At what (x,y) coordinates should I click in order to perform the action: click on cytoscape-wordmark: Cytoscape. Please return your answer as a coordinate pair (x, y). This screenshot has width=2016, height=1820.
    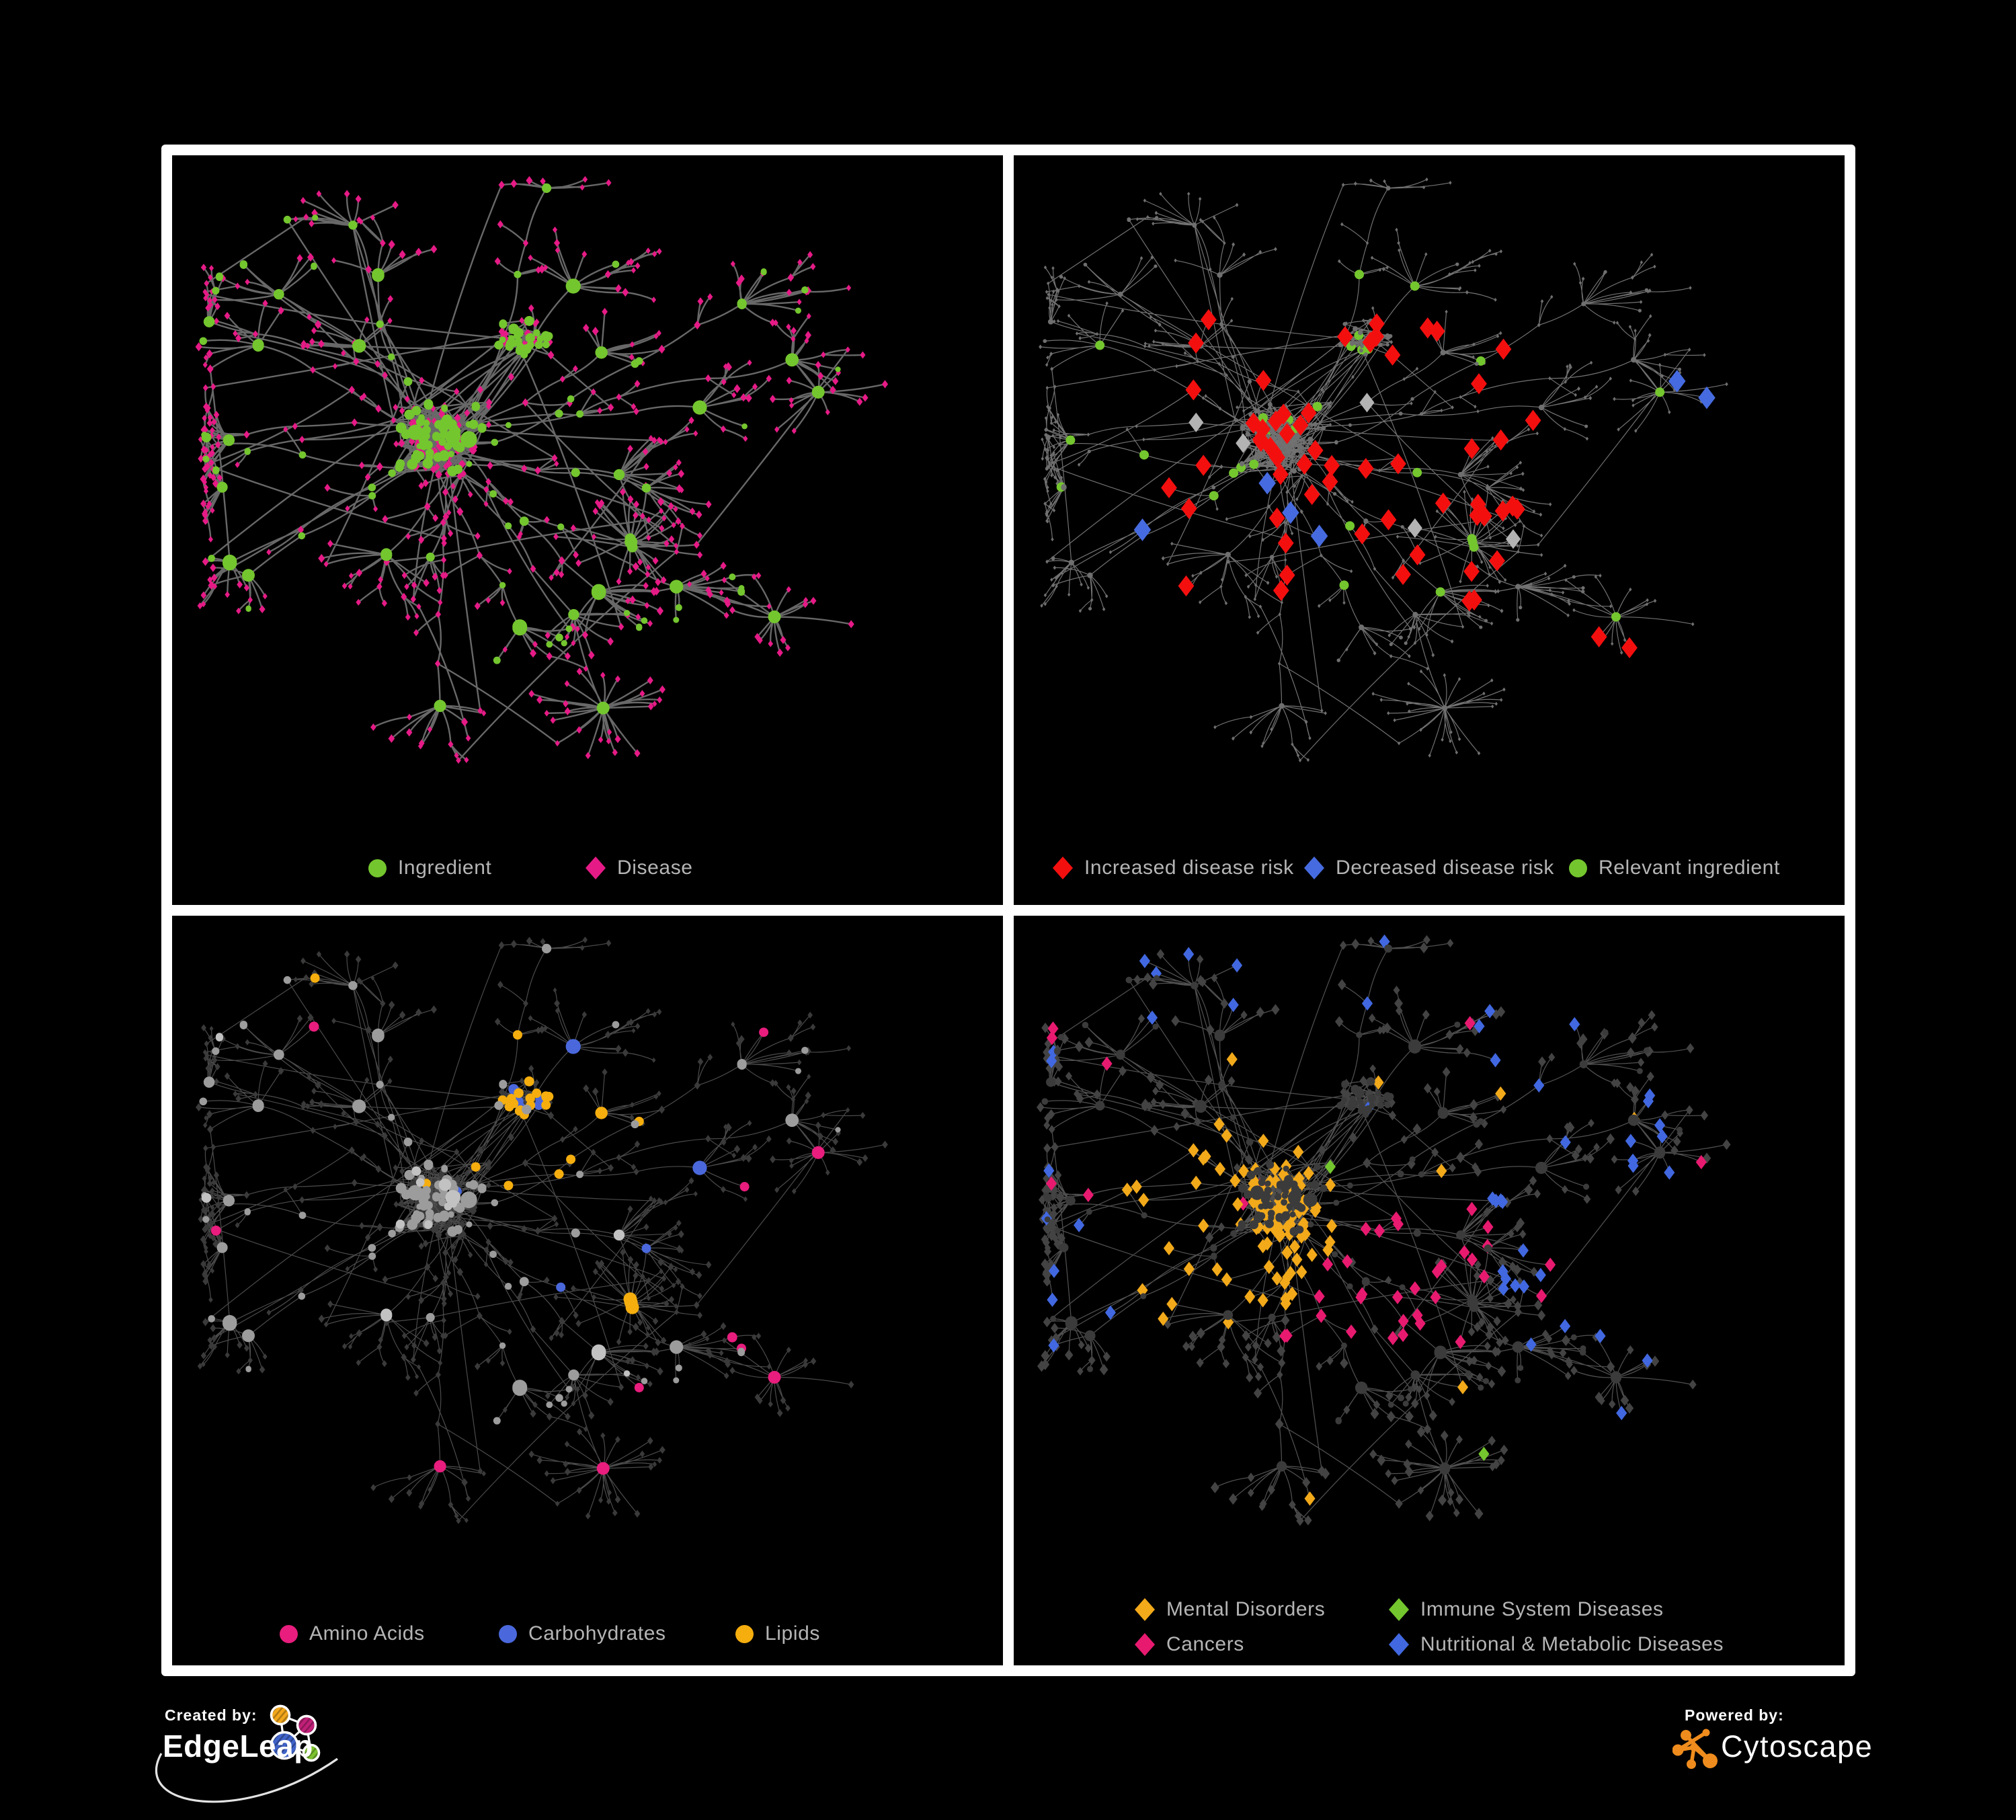
    Looking at the image, I should click on (1797, 1746).